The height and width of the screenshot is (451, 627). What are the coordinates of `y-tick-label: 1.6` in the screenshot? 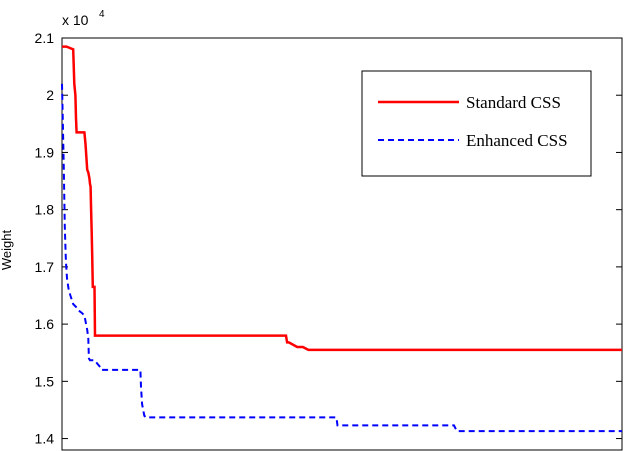 It's located at (45, 324).